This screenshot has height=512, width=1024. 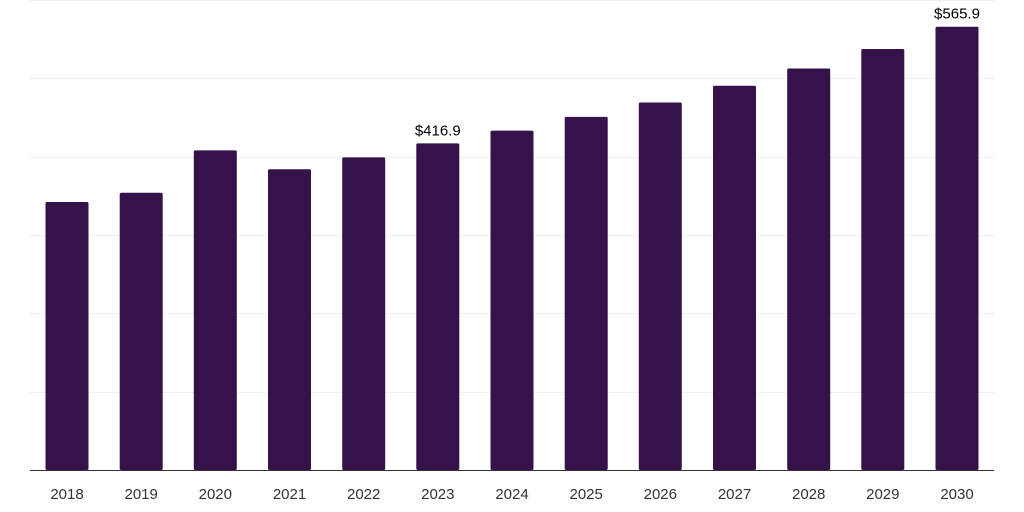 I want to click on data-labels: $416.9 $565.9, so click(x=697, y=73).